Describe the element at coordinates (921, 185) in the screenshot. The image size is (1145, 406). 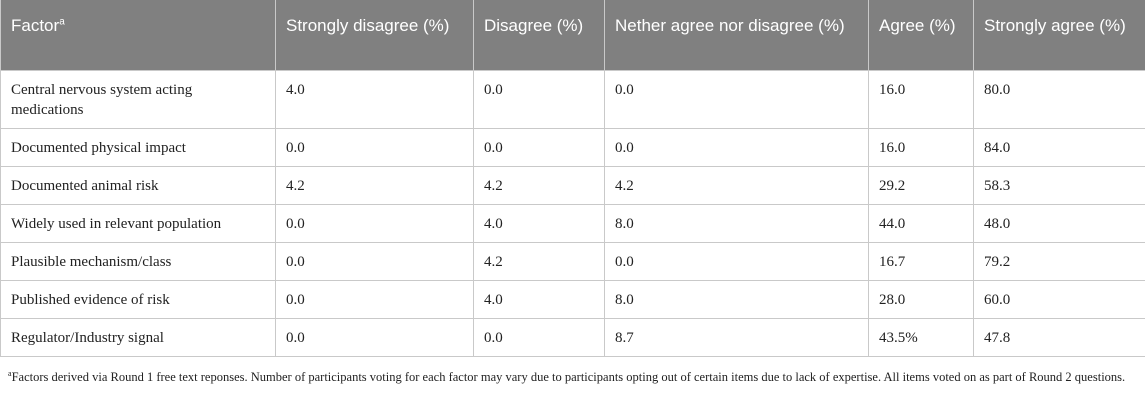
I see `cell-agree: 29.2` at that location.